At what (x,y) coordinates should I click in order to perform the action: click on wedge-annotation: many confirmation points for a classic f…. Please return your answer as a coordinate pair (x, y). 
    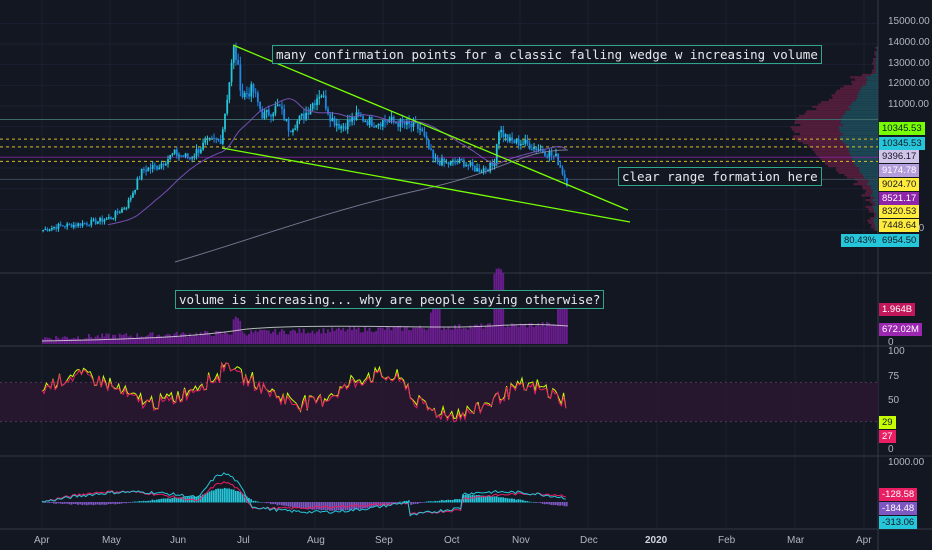
    Looking at the image, I should click on (547, 54).